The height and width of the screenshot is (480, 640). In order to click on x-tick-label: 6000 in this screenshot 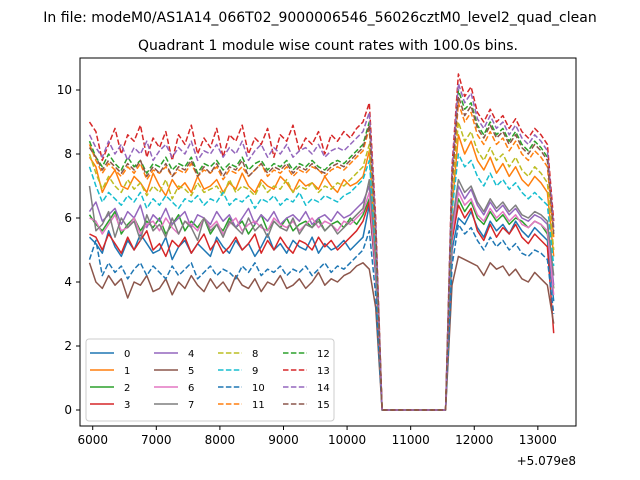, I will do `click(92, 440)`.